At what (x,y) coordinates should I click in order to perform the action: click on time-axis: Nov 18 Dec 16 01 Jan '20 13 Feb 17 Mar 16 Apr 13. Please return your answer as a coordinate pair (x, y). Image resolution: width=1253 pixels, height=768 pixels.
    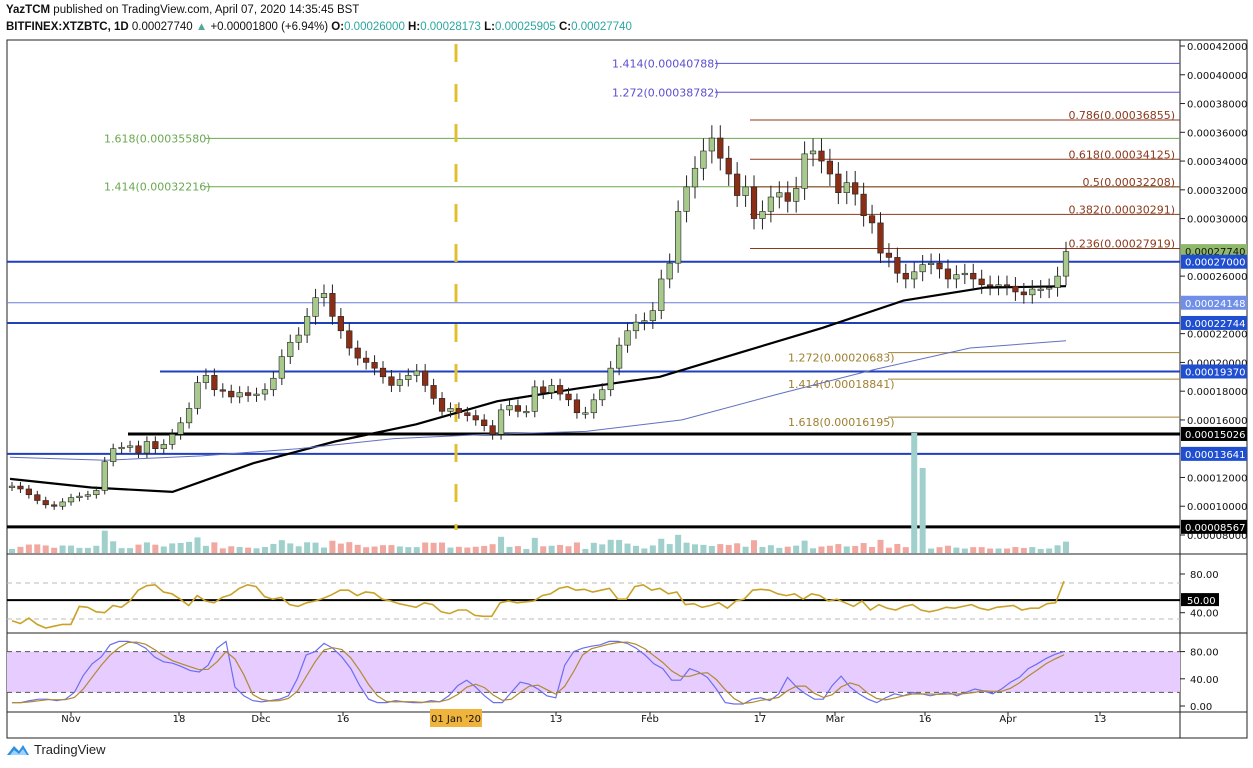
    Looking at the image, I should click on (583, 718).